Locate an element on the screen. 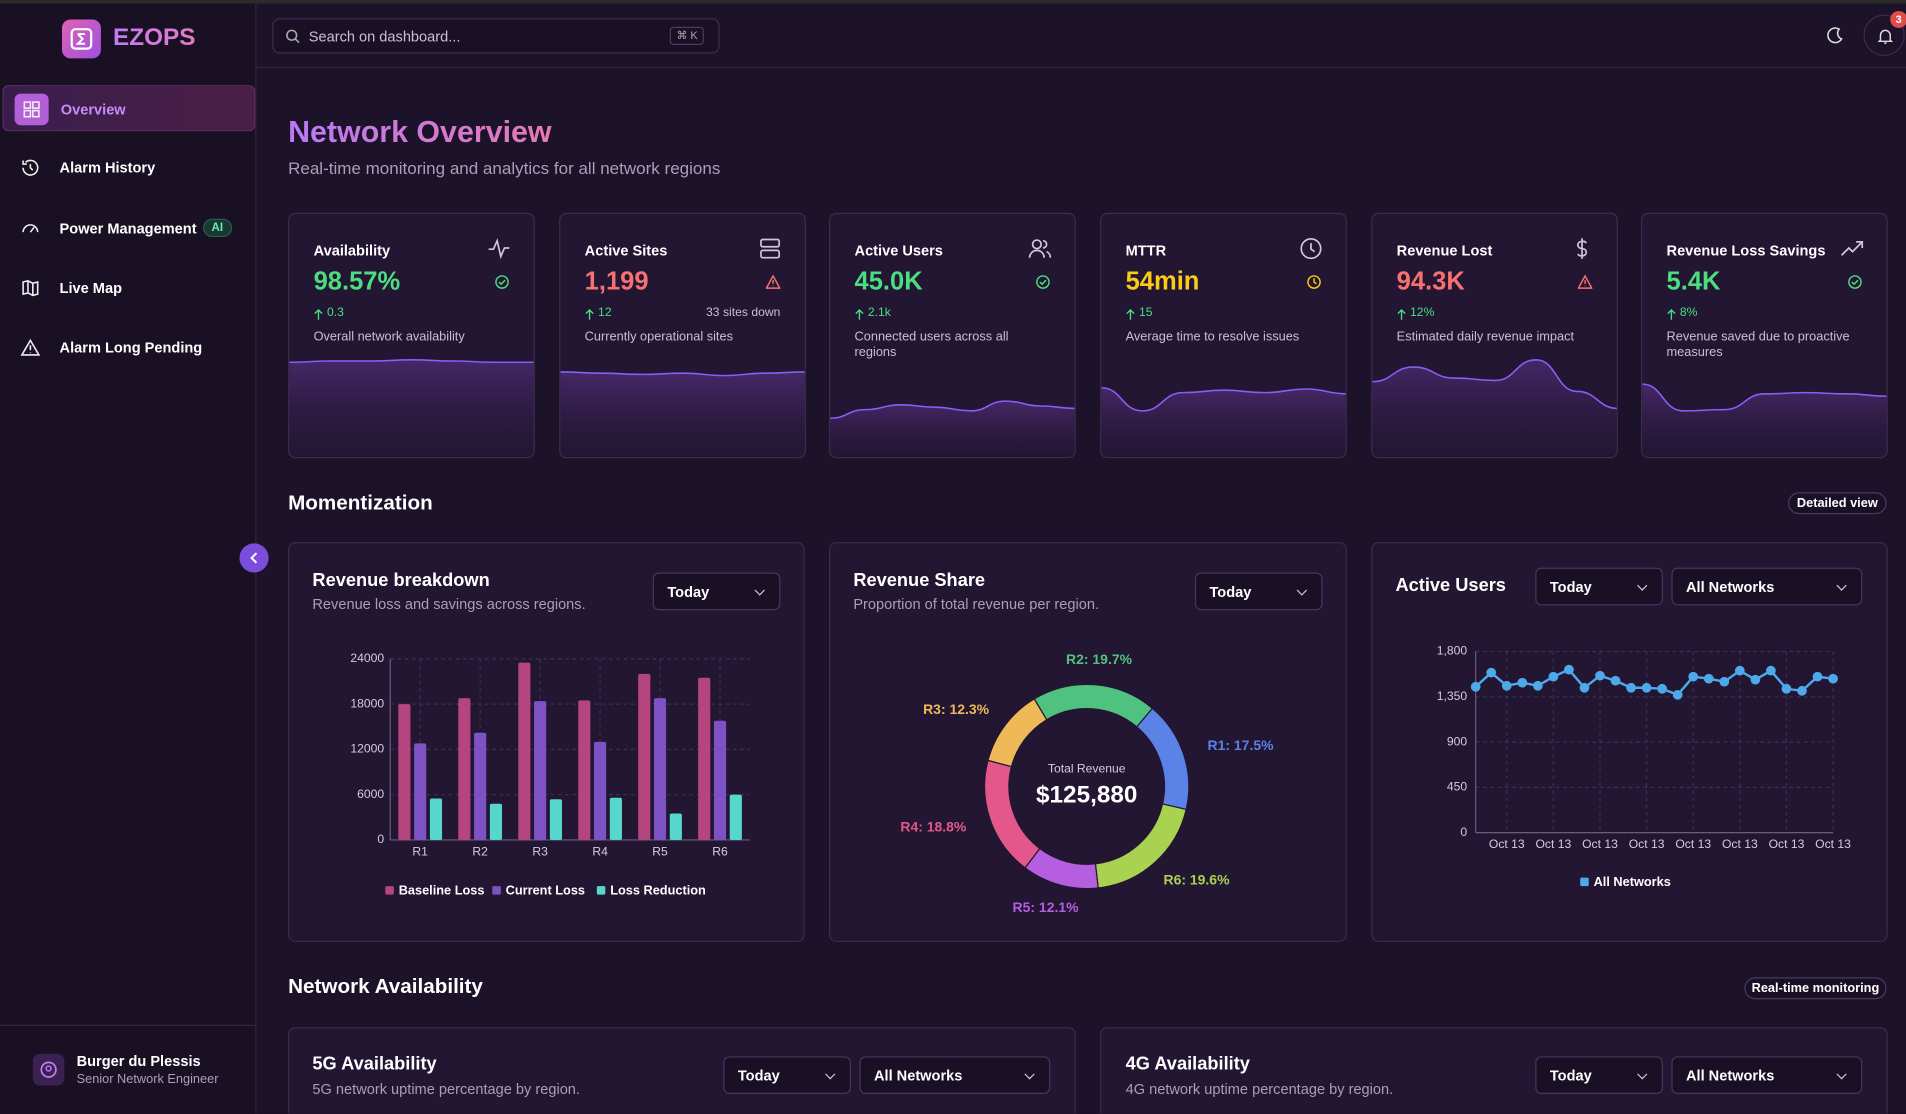 This screenshot has height=1114, width=1906. detailed-view-button: Detailed view is located at coordinates (1837, 503).